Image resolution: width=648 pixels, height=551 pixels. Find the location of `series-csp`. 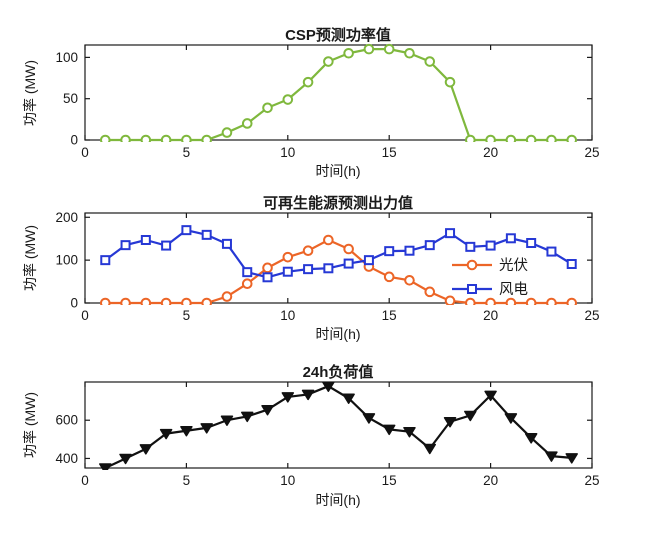

series-csp is located at coordinates (338, 95).